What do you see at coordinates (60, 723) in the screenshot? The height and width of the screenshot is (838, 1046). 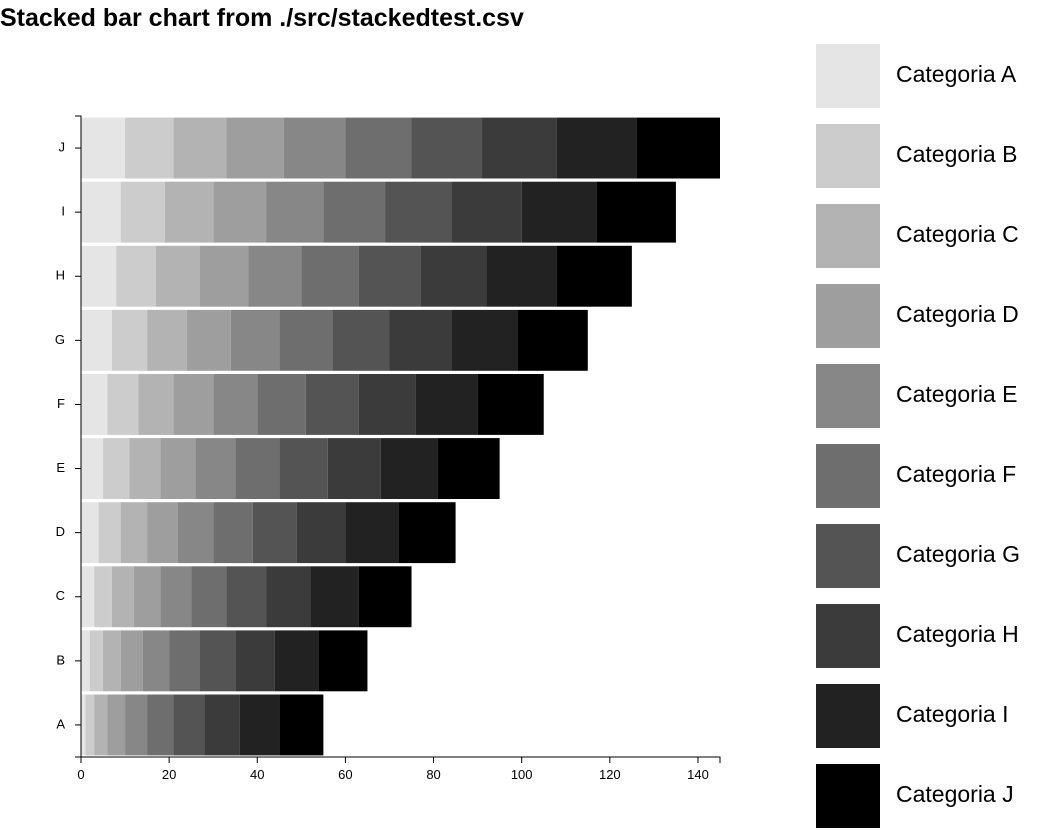 I see `y-tick-label: A` at bounding box center [60, 723].